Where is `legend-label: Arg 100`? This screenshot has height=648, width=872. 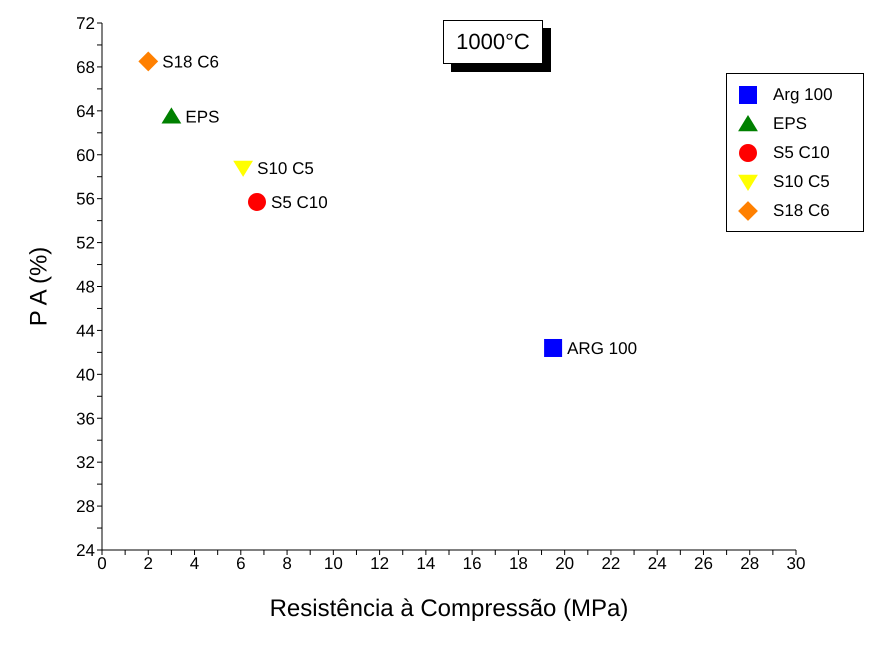
legend-label: Arg 100 is located at coordinates (803, 94).